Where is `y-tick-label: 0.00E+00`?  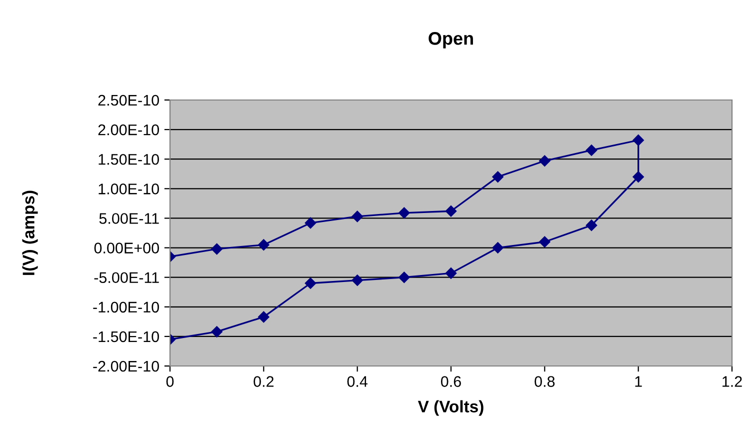
y-tick-label: 0.00E+00 is located at coordinates (126, 248).